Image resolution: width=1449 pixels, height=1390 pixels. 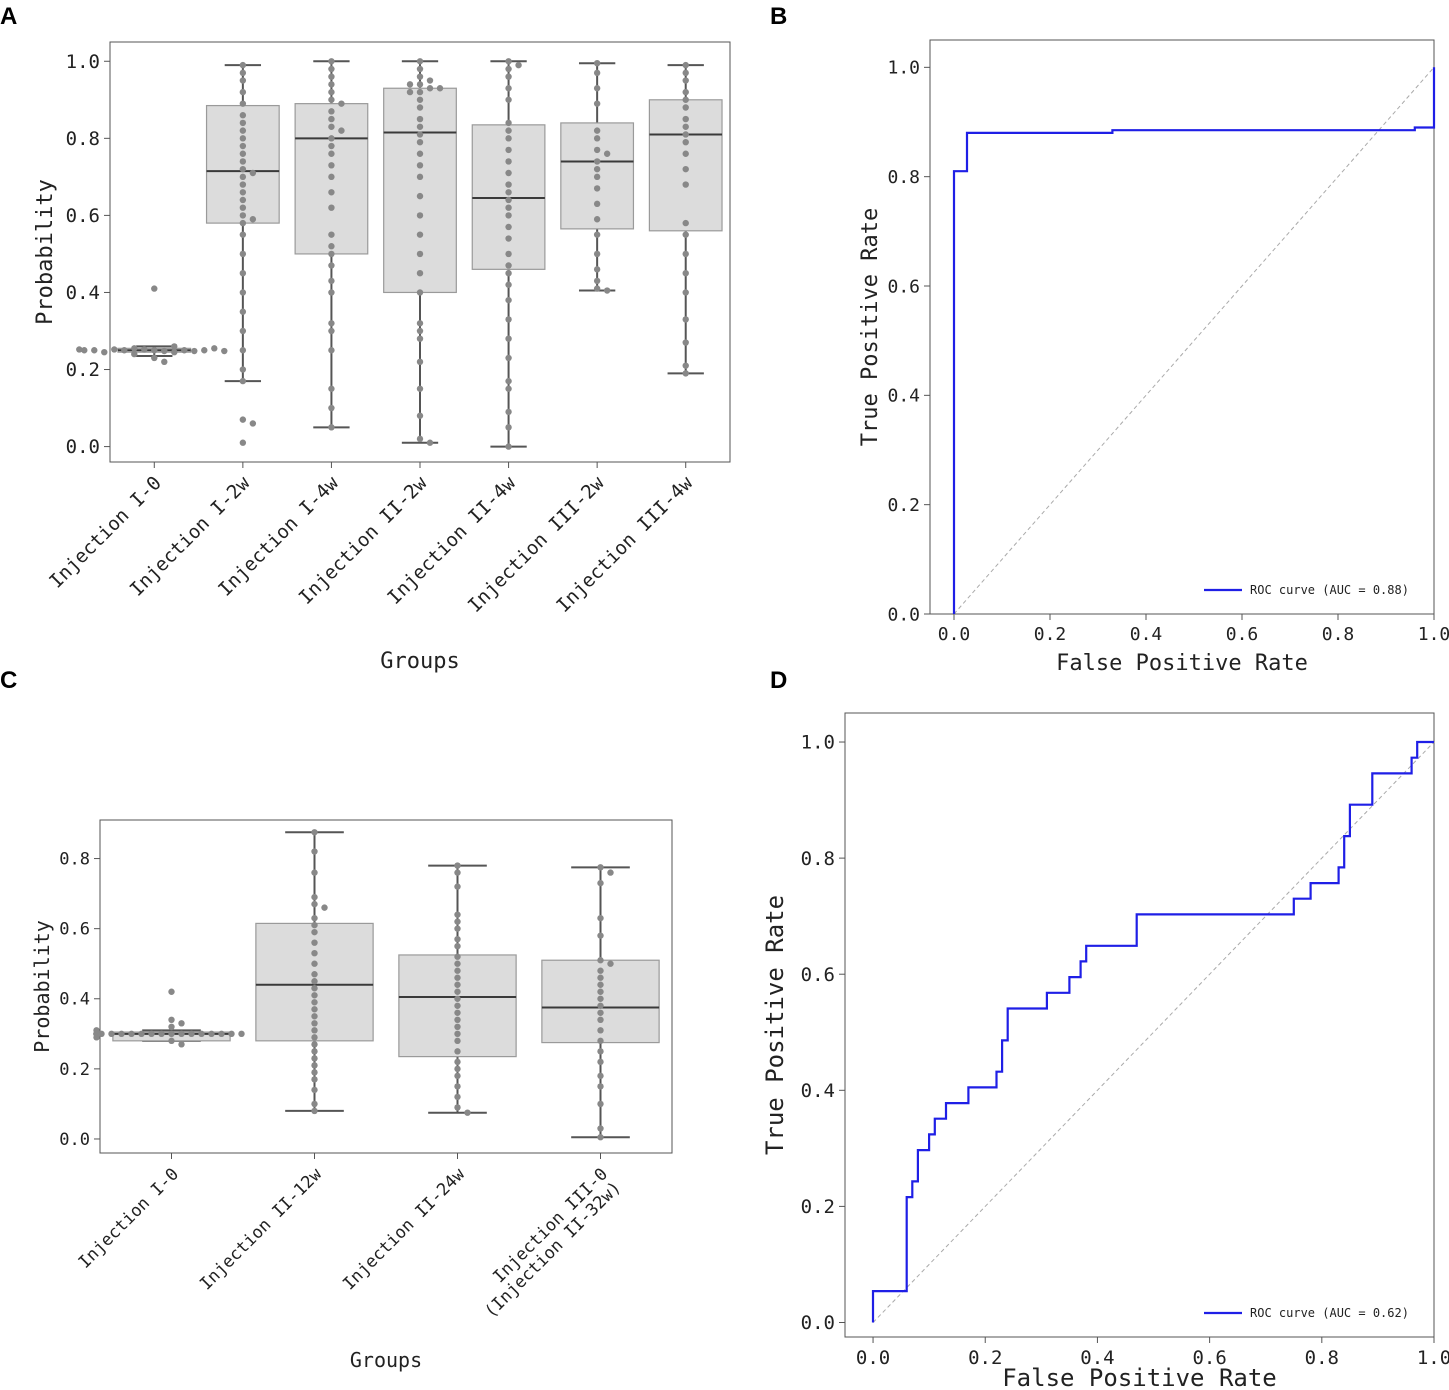 What do you see at coordinates (45, 252) in the screenshot?
I see `y-axis-label: Probability` at bounding box center [45, 252].